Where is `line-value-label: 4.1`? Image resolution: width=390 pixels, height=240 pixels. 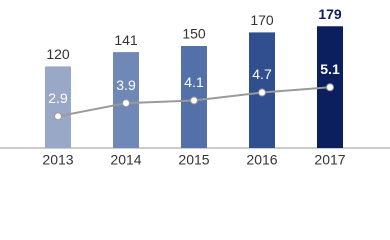
line-value-label: 4.1 is located at coordinates (194, 82).